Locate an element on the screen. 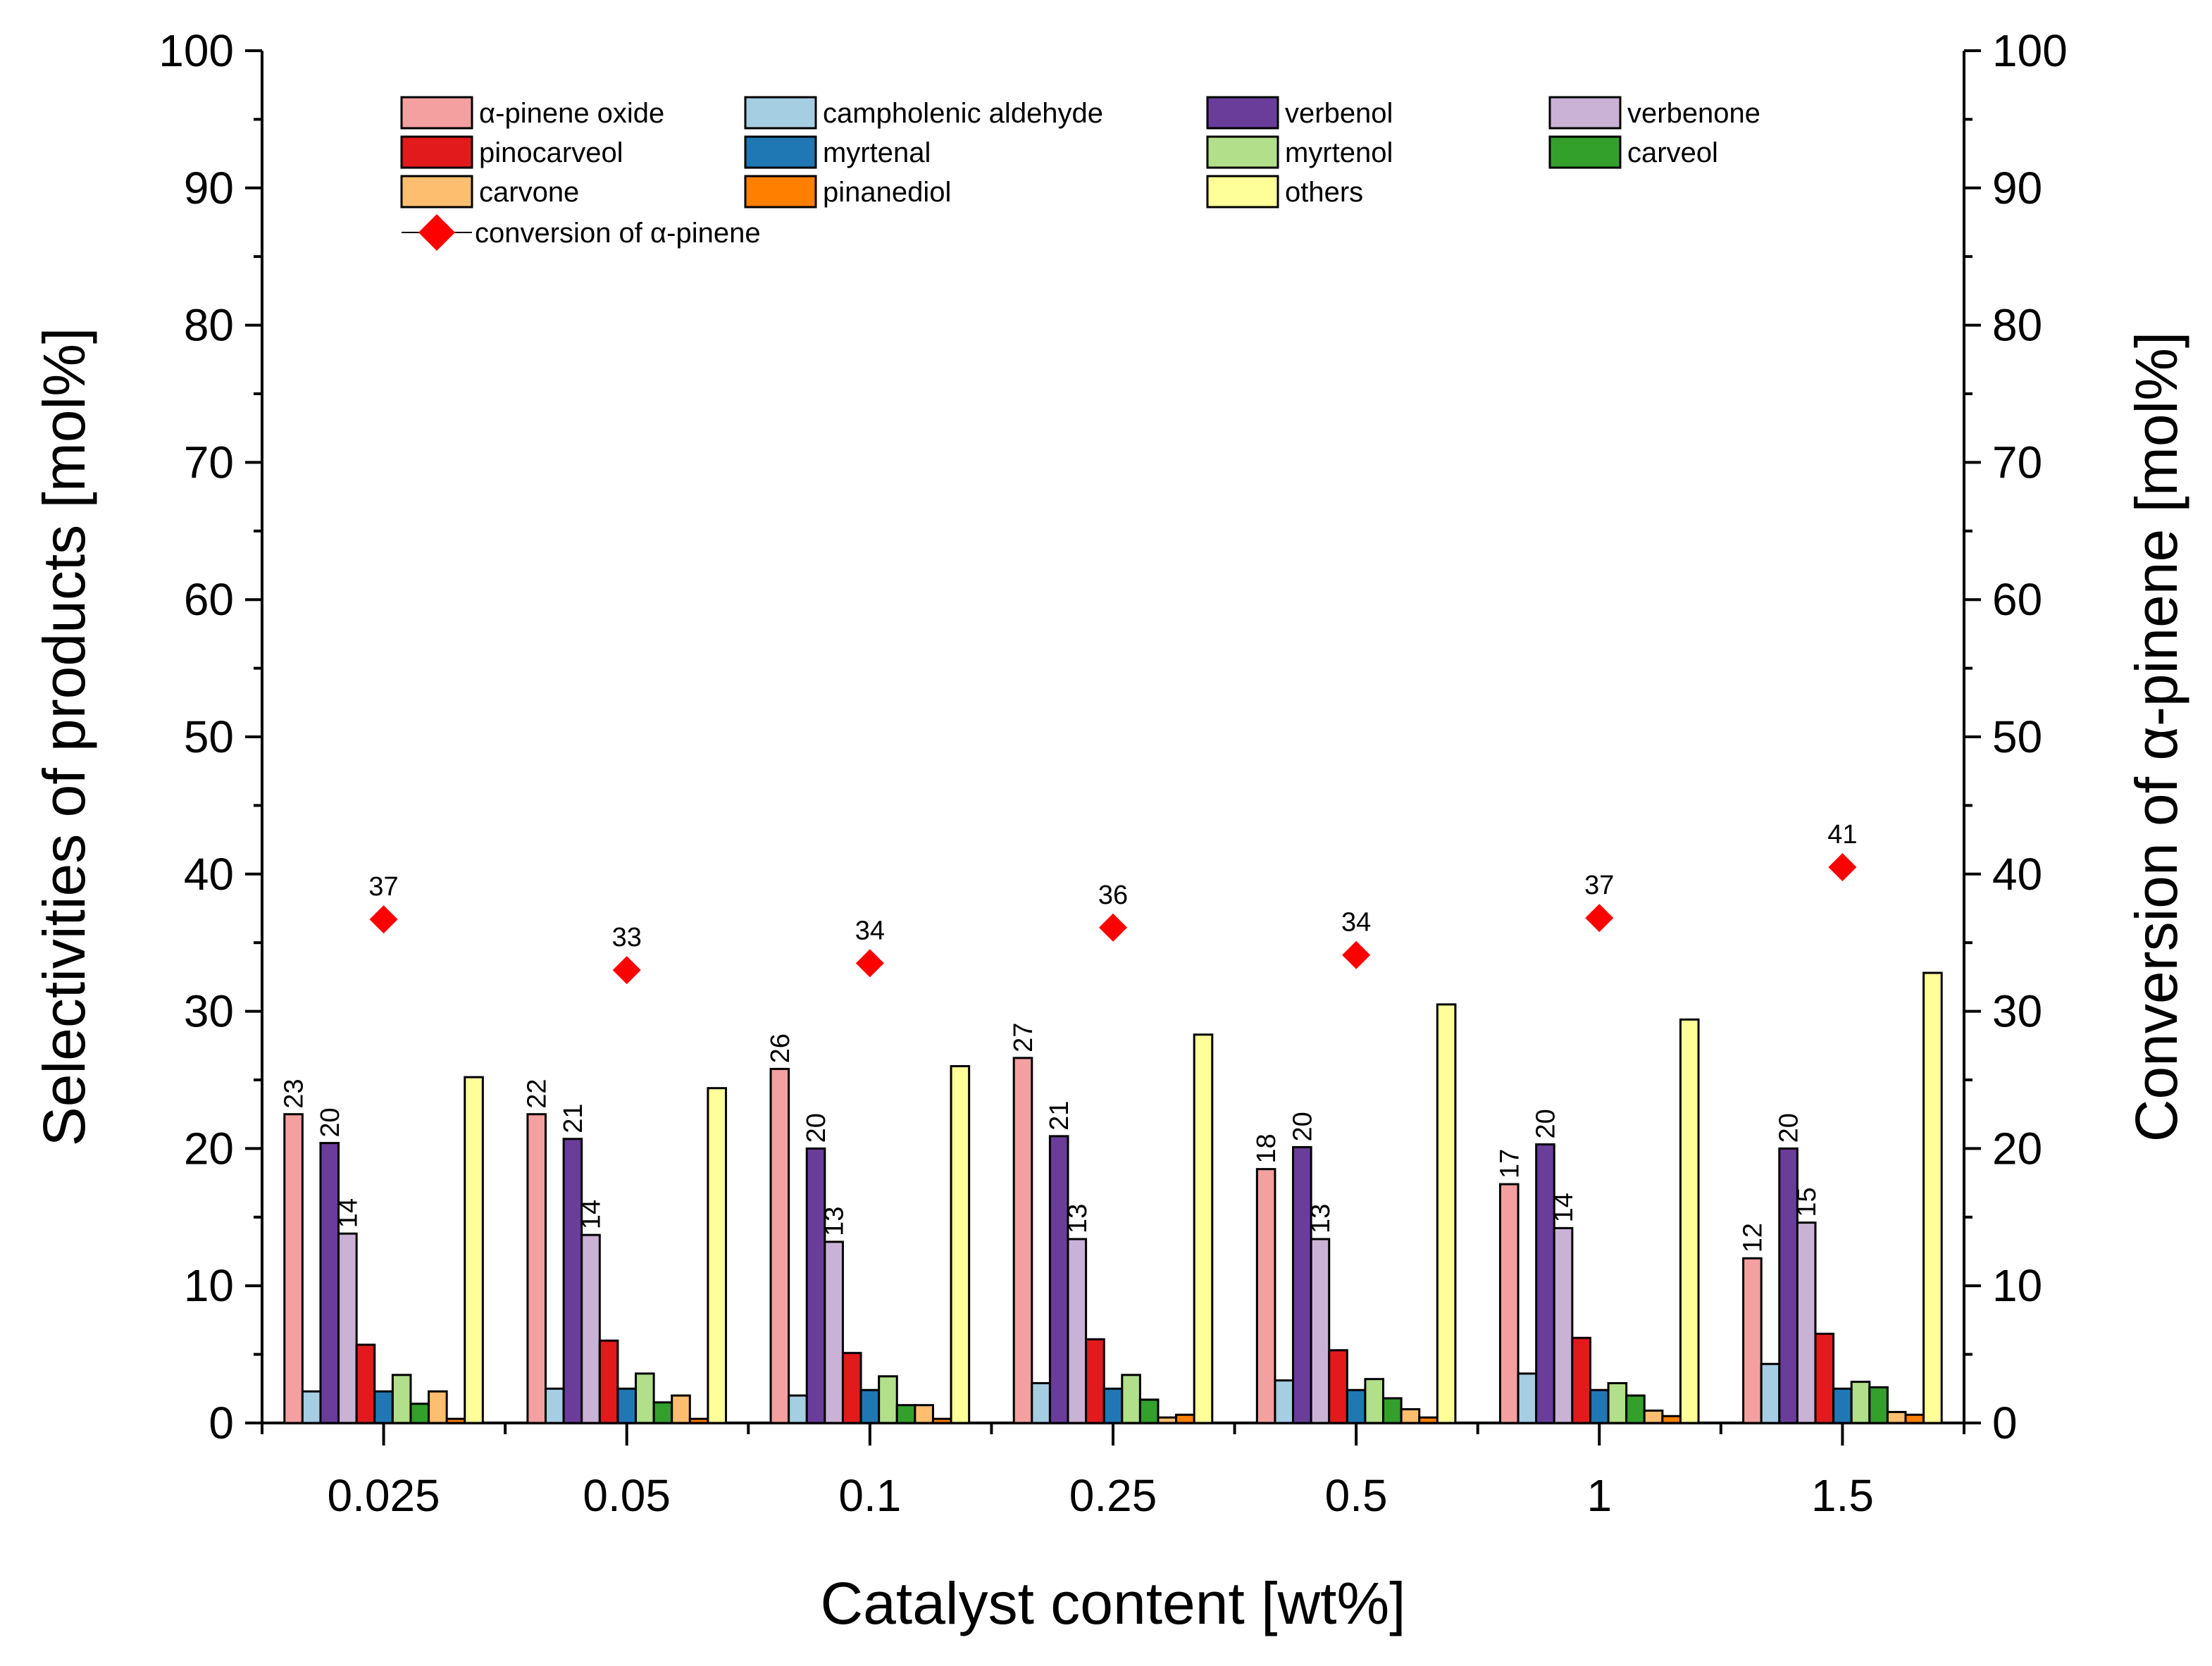 The height and width of the screenshot is (1666, 2212). data-label: 22 is located at coordinates (537, 1093).